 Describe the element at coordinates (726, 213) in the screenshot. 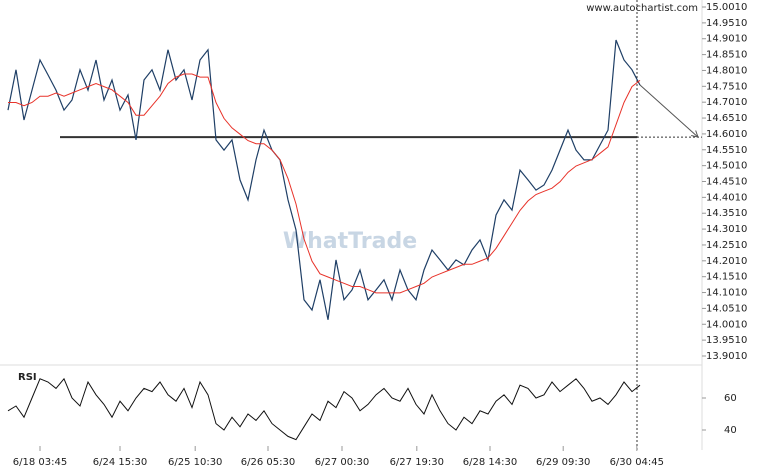

I see `y-tick-label: 14.3510` at that location.